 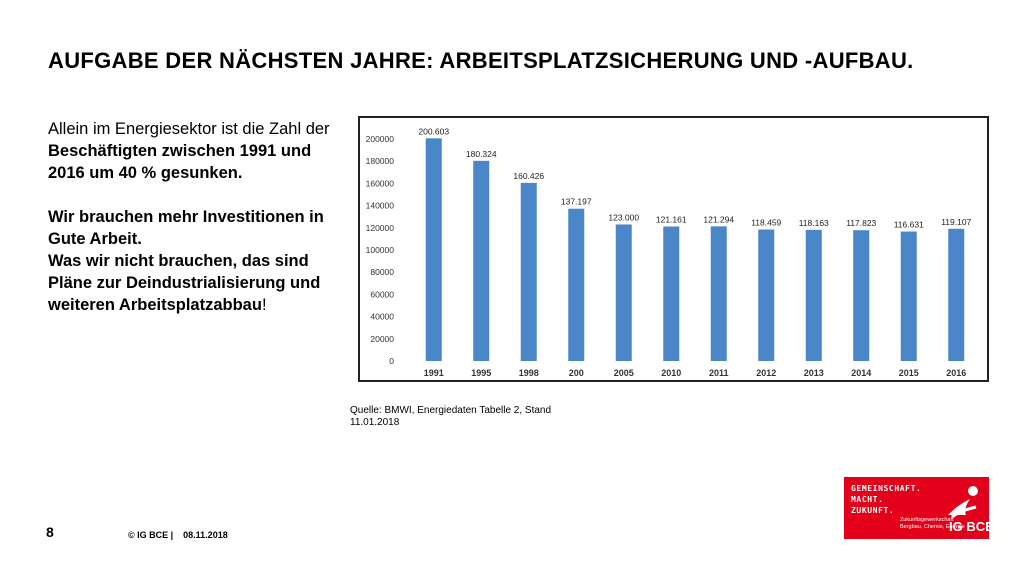 I want to click on footer-date: 08.11.2018, so click(x=205, y=535).